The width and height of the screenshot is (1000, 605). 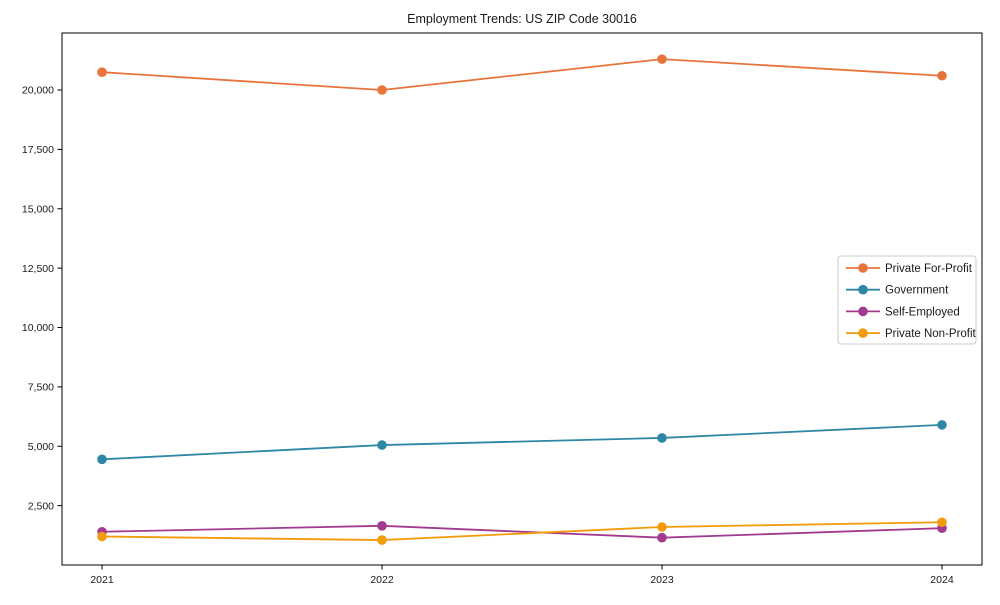 I want to click on legend-label: Private Non-Profit, so click(x=931, y=334).